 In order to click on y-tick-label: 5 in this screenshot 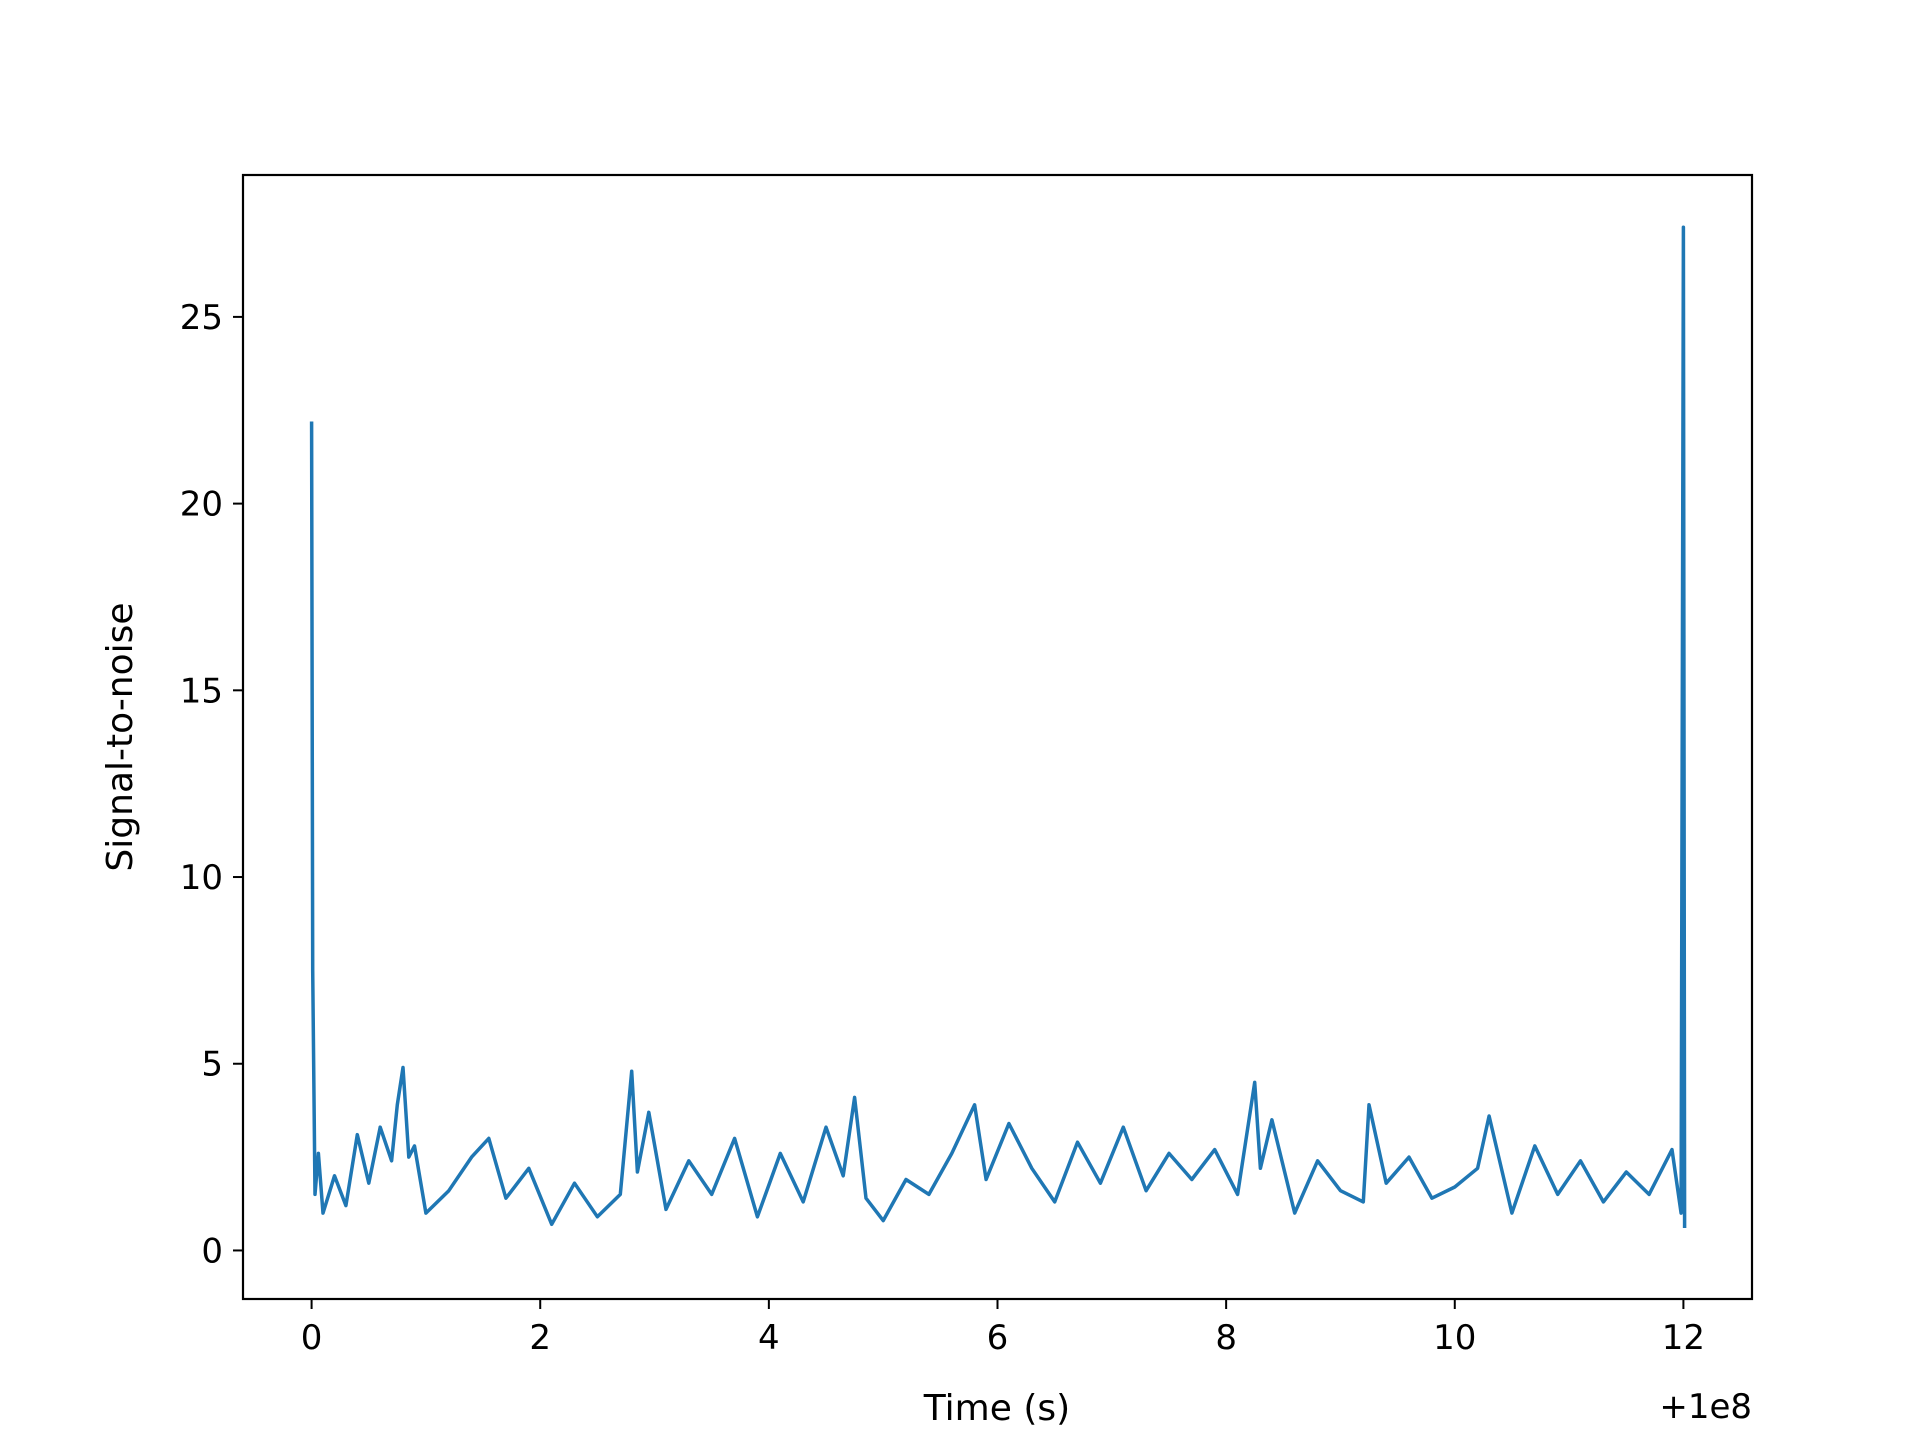, I will do `click(212, 1065)`.